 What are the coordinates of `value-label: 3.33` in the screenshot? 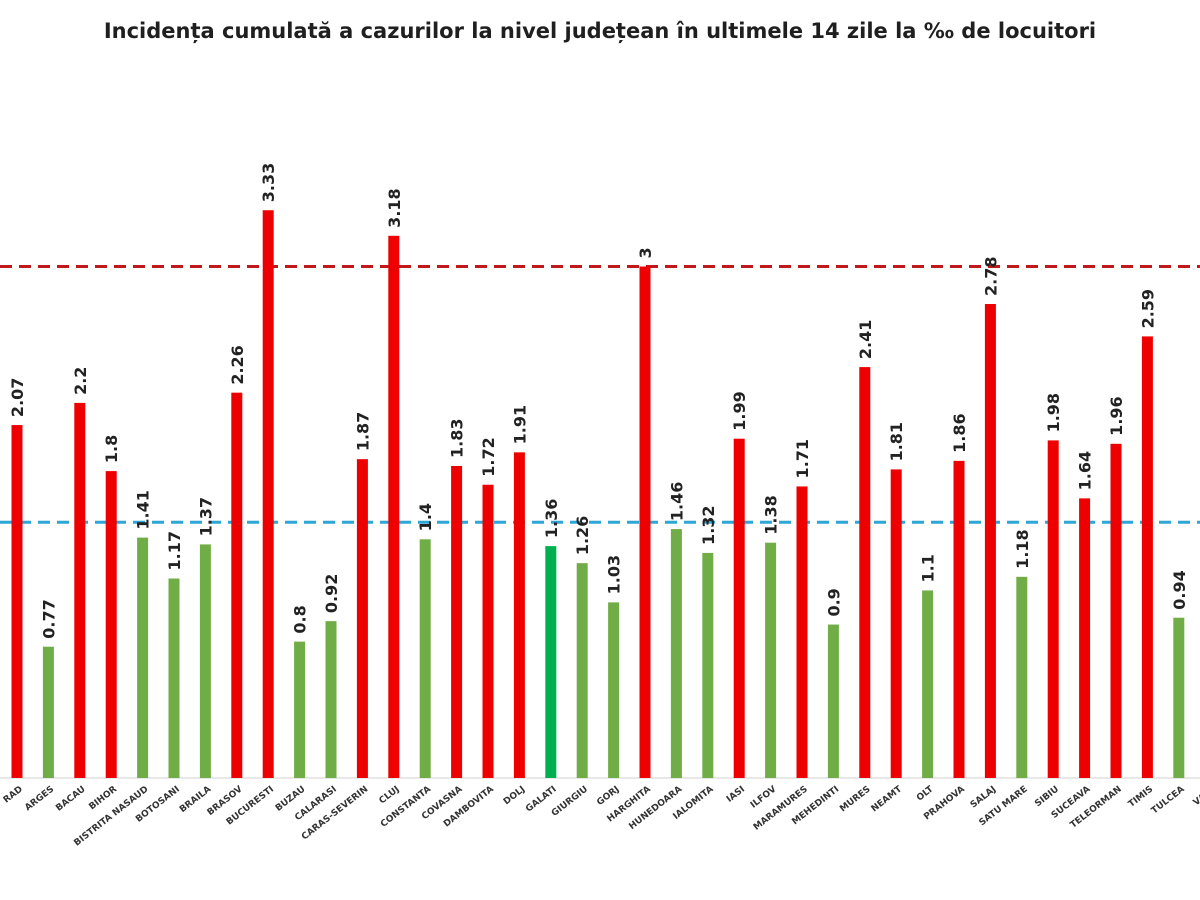 It's located at (268, 182).